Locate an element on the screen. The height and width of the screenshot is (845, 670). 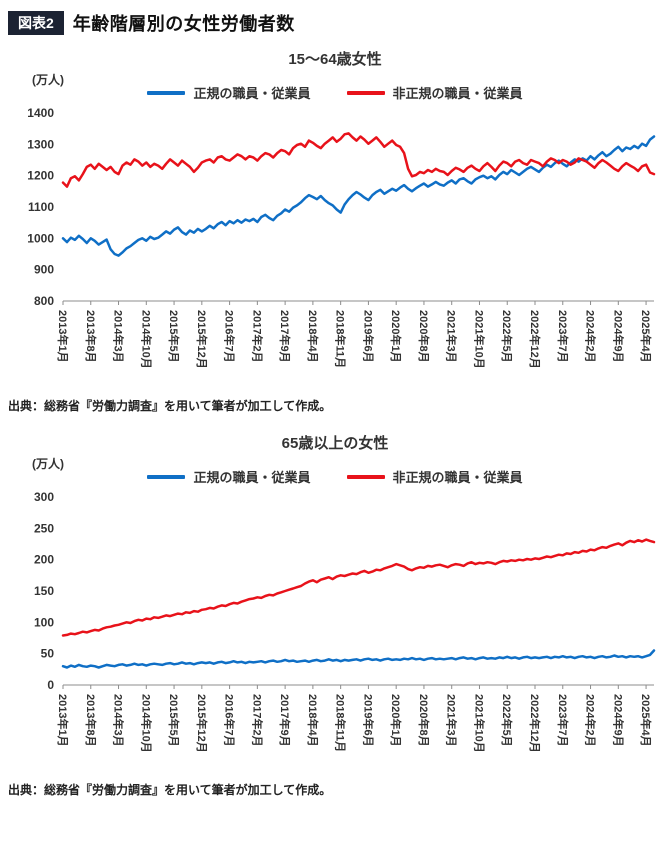
svg-text: 250 is located at coordinates (44, 528).